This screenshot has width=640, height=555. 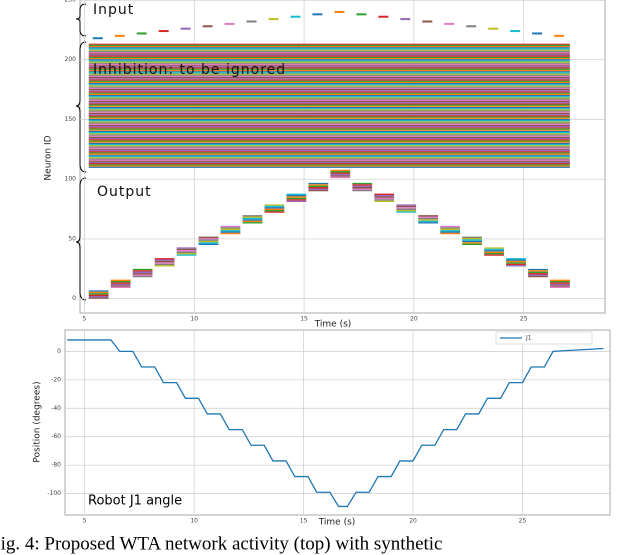 I want to click on y-tick-label: 150, so click(x=71, y=119).